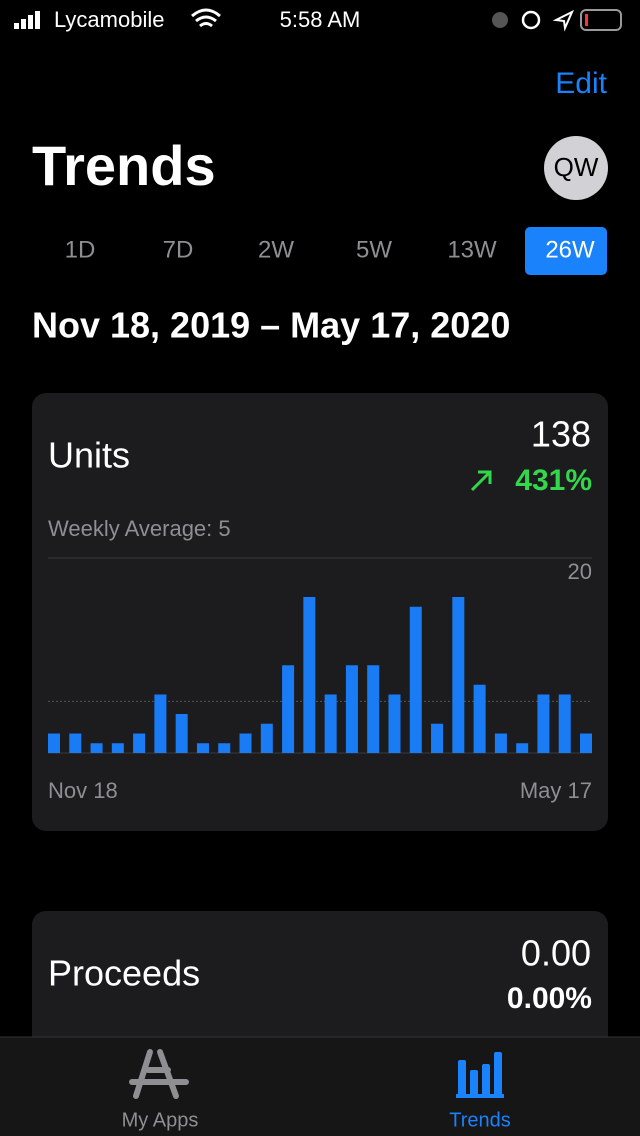 This screenshot has width=640, height=1136. What do you see at coordinates (374, 249) in the screenshot?
I see `range-option: 5W` at bounding box center [374, 249].